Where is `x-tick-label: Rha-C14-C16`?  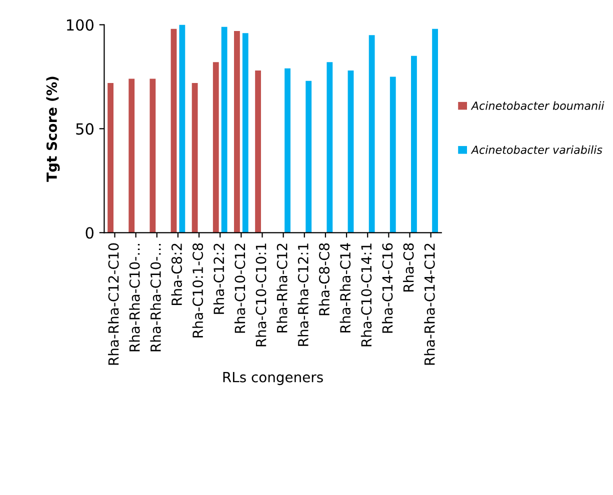 x-tick-label: Rha-C14-C16 is located at coordinates (387, 288).